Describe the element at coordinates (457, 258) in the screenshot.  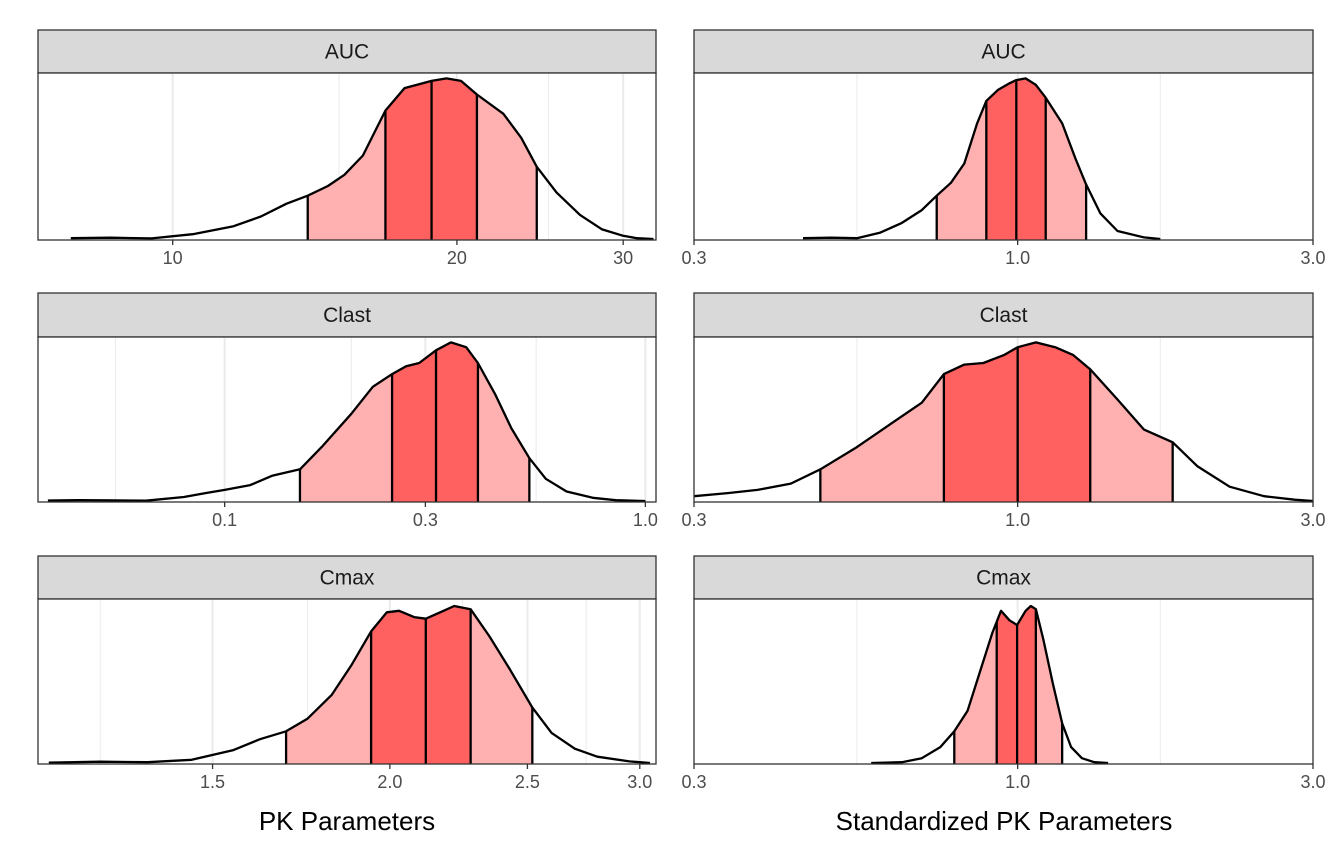
I see `x-tick-label: 20` at that location.